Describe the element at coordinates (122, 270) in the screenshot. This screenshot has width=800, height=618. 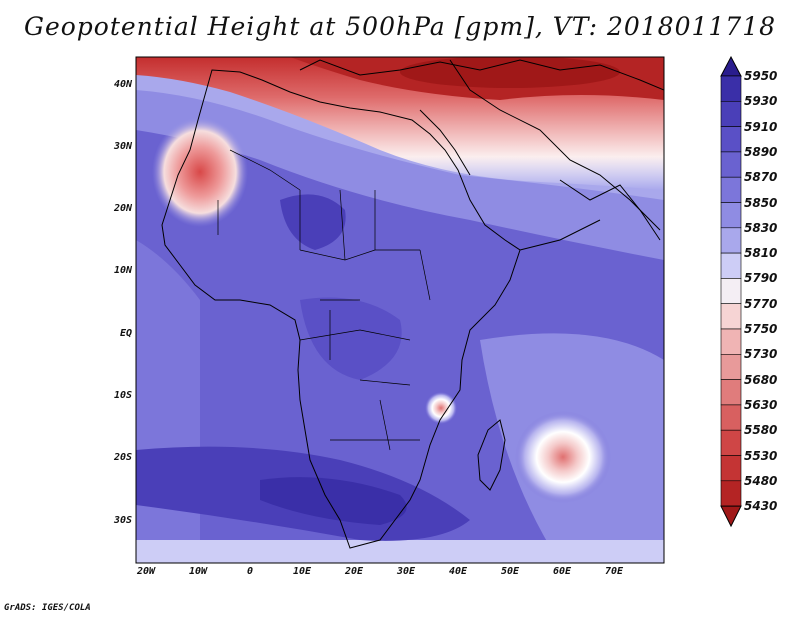
I see `lat-label: 10N` at that location.